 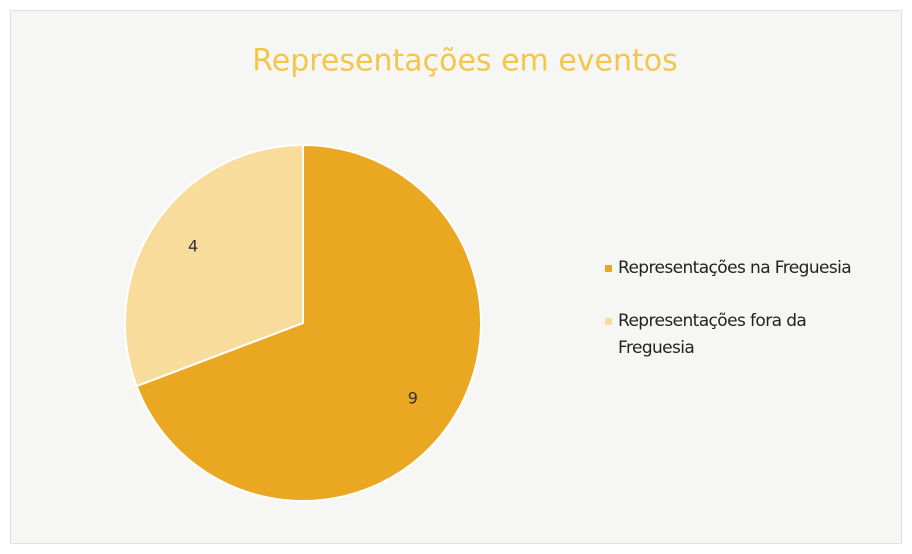 I want to click on legend-label: Representações fora da Freguesia, so click(x=712, y=334).